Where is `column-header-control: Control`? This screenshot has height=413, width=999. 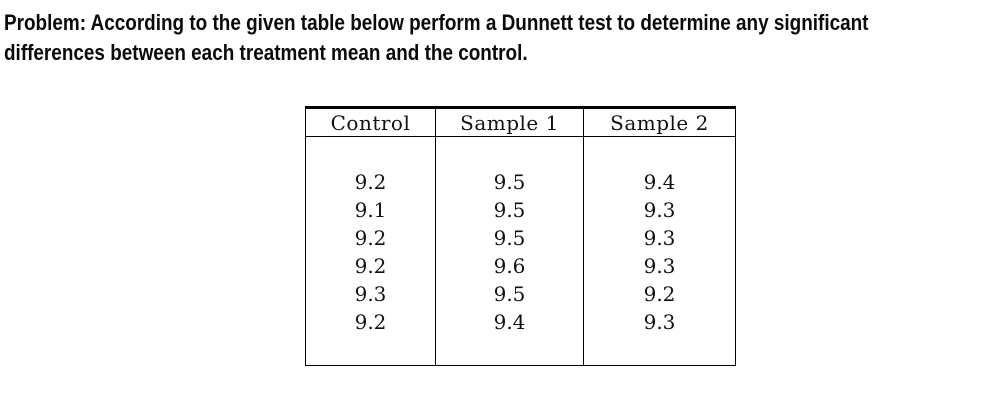 column-header-control: Control is located at coordinates (370, 122).